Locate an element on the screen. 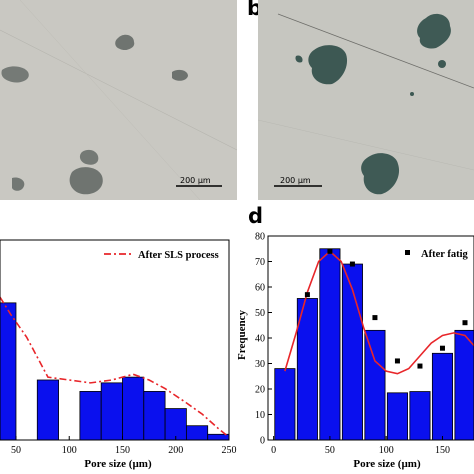 This screenshot has width=474, height=474. chart-d-markers is located at coordinates (386, 308).